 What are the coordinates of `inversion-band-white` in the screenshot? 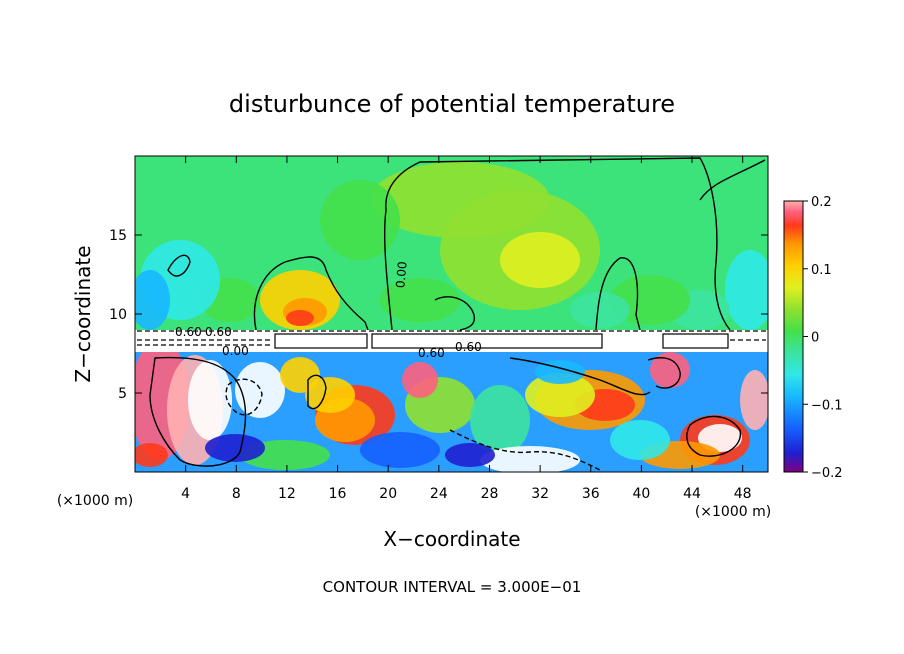 It's located at (451, 341).